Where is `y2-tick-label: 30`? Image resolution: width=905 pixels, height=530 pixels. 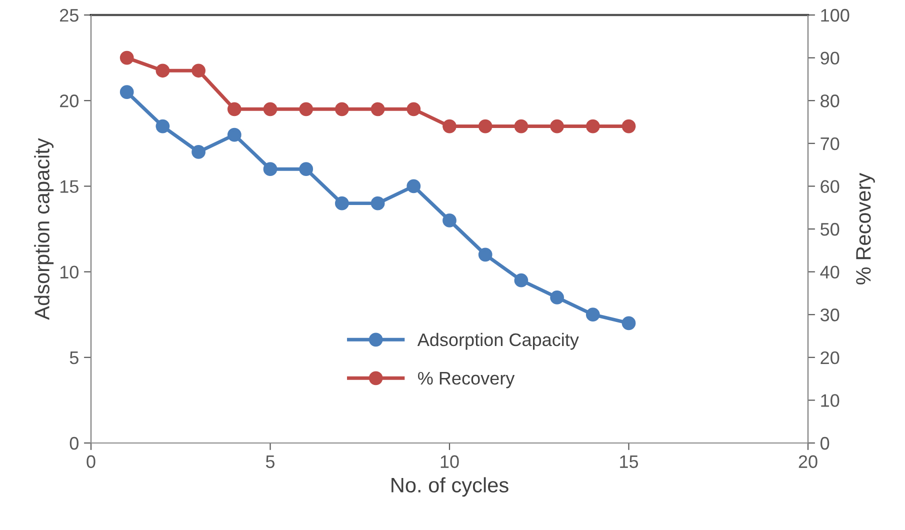 y2-tick-label: 30 is located at coordinates (830, 315).